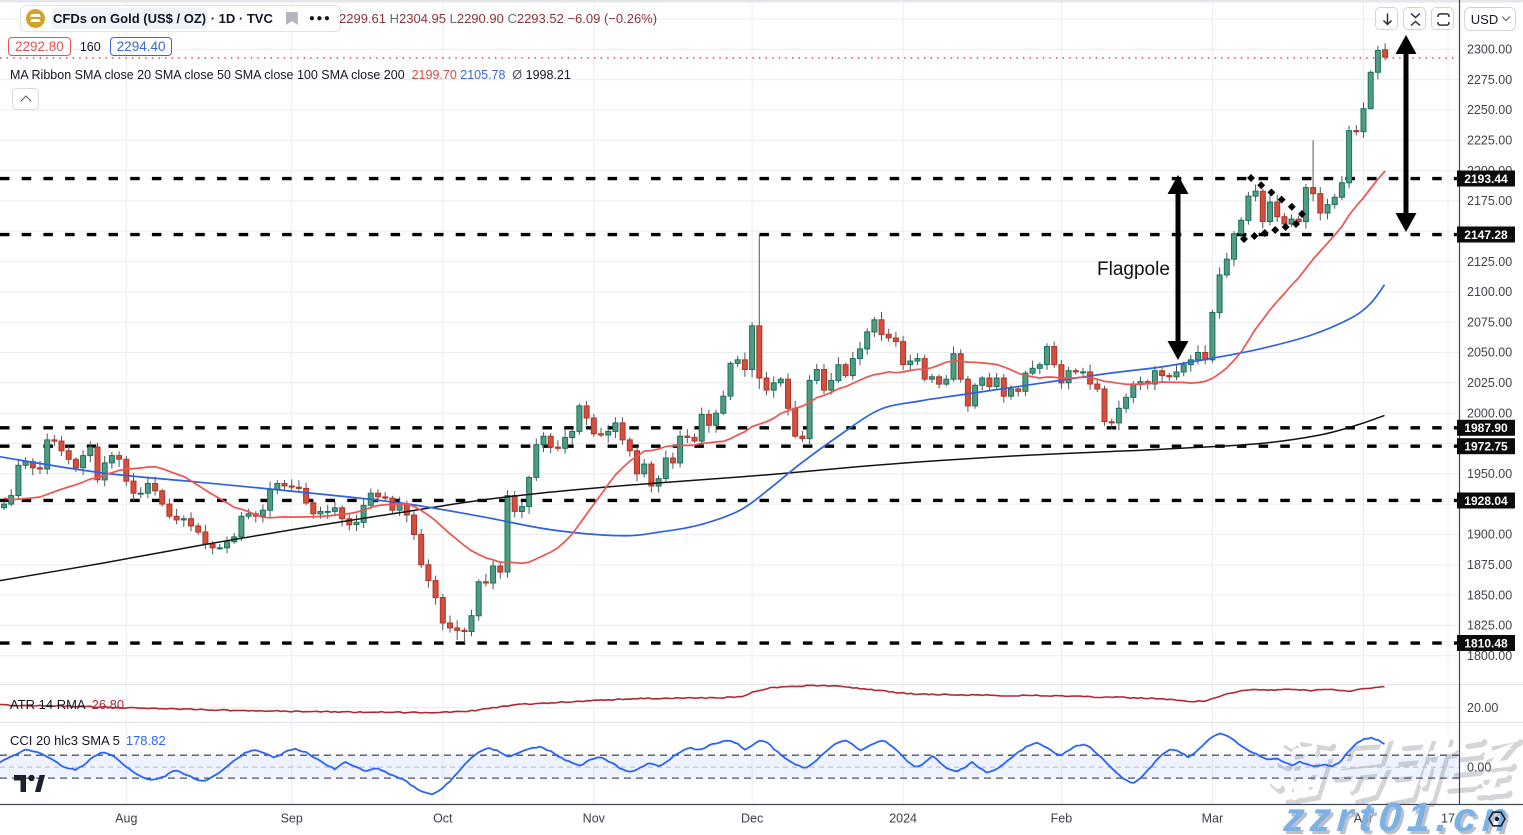 This screenshot has width=1523, height=835. What do you see at coordinates (1489, 626) in the screenshot?
I see `svg-text: 1825.00` at bounding box center [1489, 626].